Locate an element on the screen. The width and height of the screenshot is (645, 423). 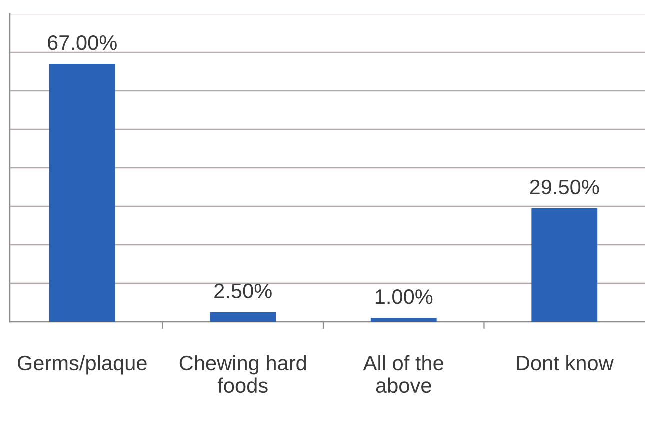
data-label: 29.50% is located at coordinates (565, 187).